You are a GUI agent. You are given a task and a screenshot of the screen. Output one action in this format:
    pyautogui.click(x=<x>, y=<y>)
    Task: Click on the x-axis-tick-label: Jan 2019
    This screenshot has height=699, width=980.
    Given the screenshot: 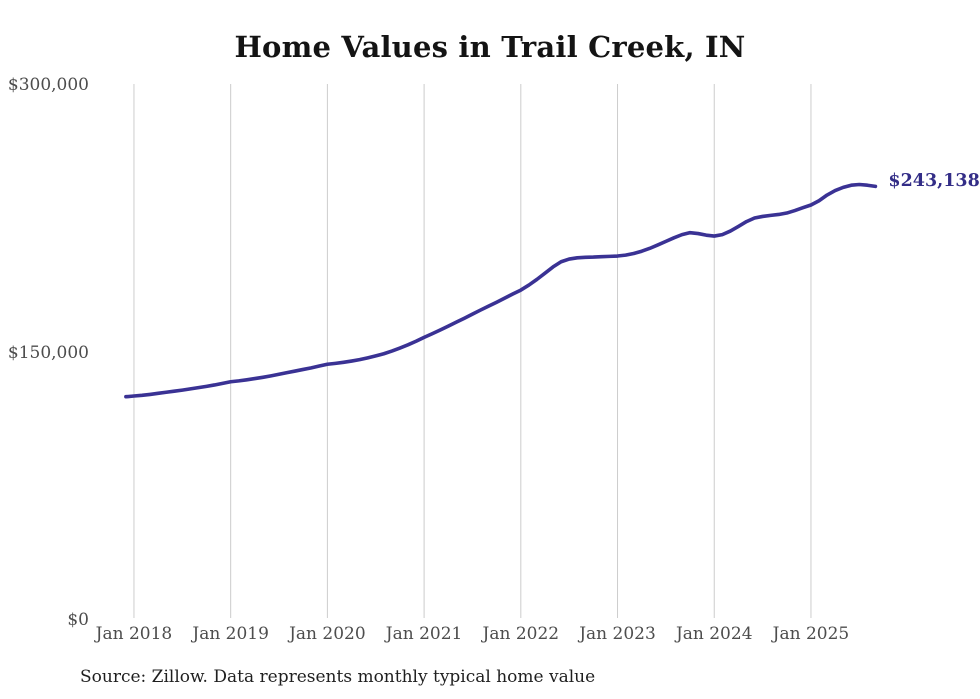 What is the action you would take?
    pyautogui.click(x=230, y=634)
    